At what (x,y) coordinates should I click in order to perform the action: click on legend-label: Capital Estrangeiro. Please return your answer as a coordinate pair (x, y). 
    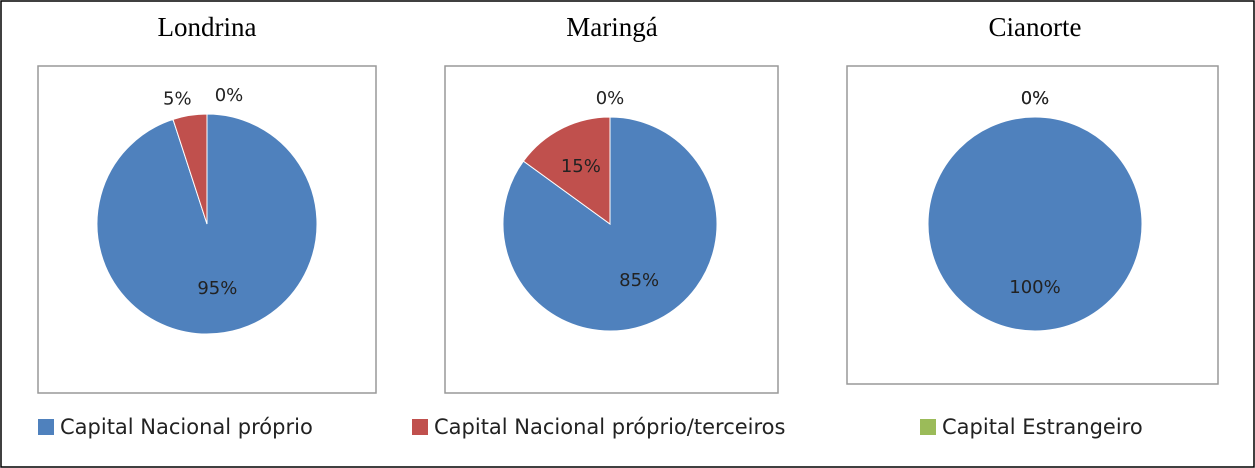
    Looking at the image, I should click on (1042, 427).